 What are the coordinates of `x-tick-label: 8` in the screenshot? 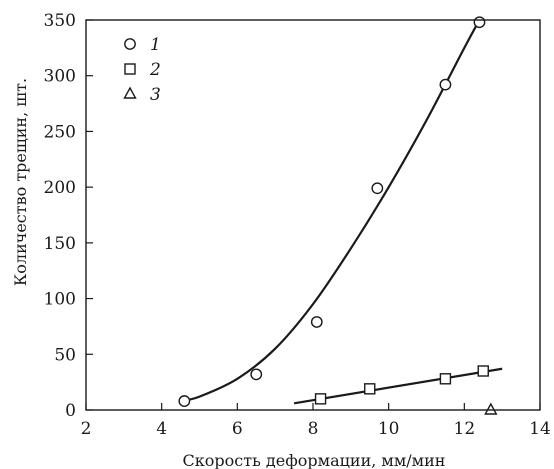 It's located at (313, 429).